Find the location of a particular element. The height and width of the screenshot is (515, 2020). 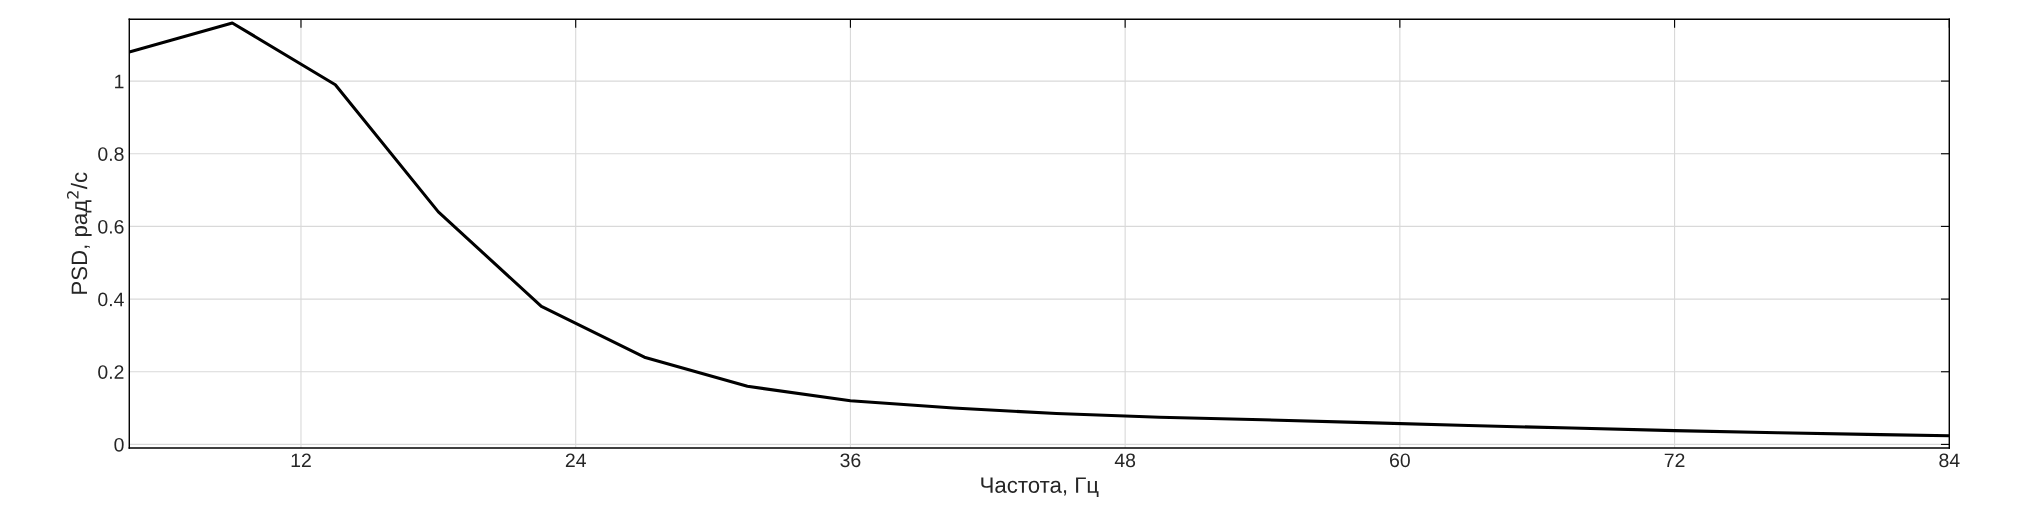

y-tick-label: 0.6 is located at coordinates (111, 226).